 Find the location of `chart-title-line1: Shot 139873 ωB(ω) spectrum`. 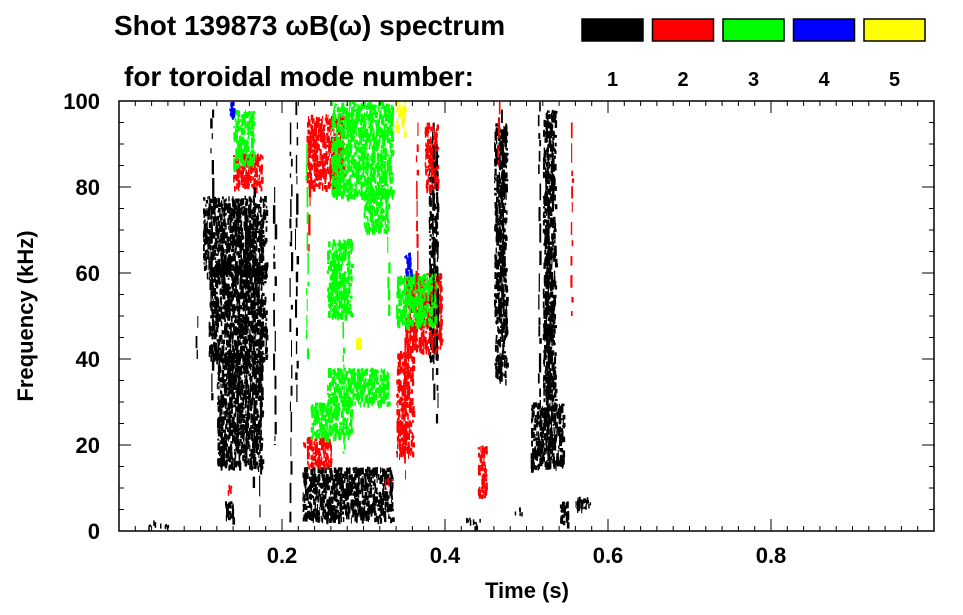

chart-title-line1: Shot 139873 ωB(ω) spectrum is located at coordinates (309, 25).